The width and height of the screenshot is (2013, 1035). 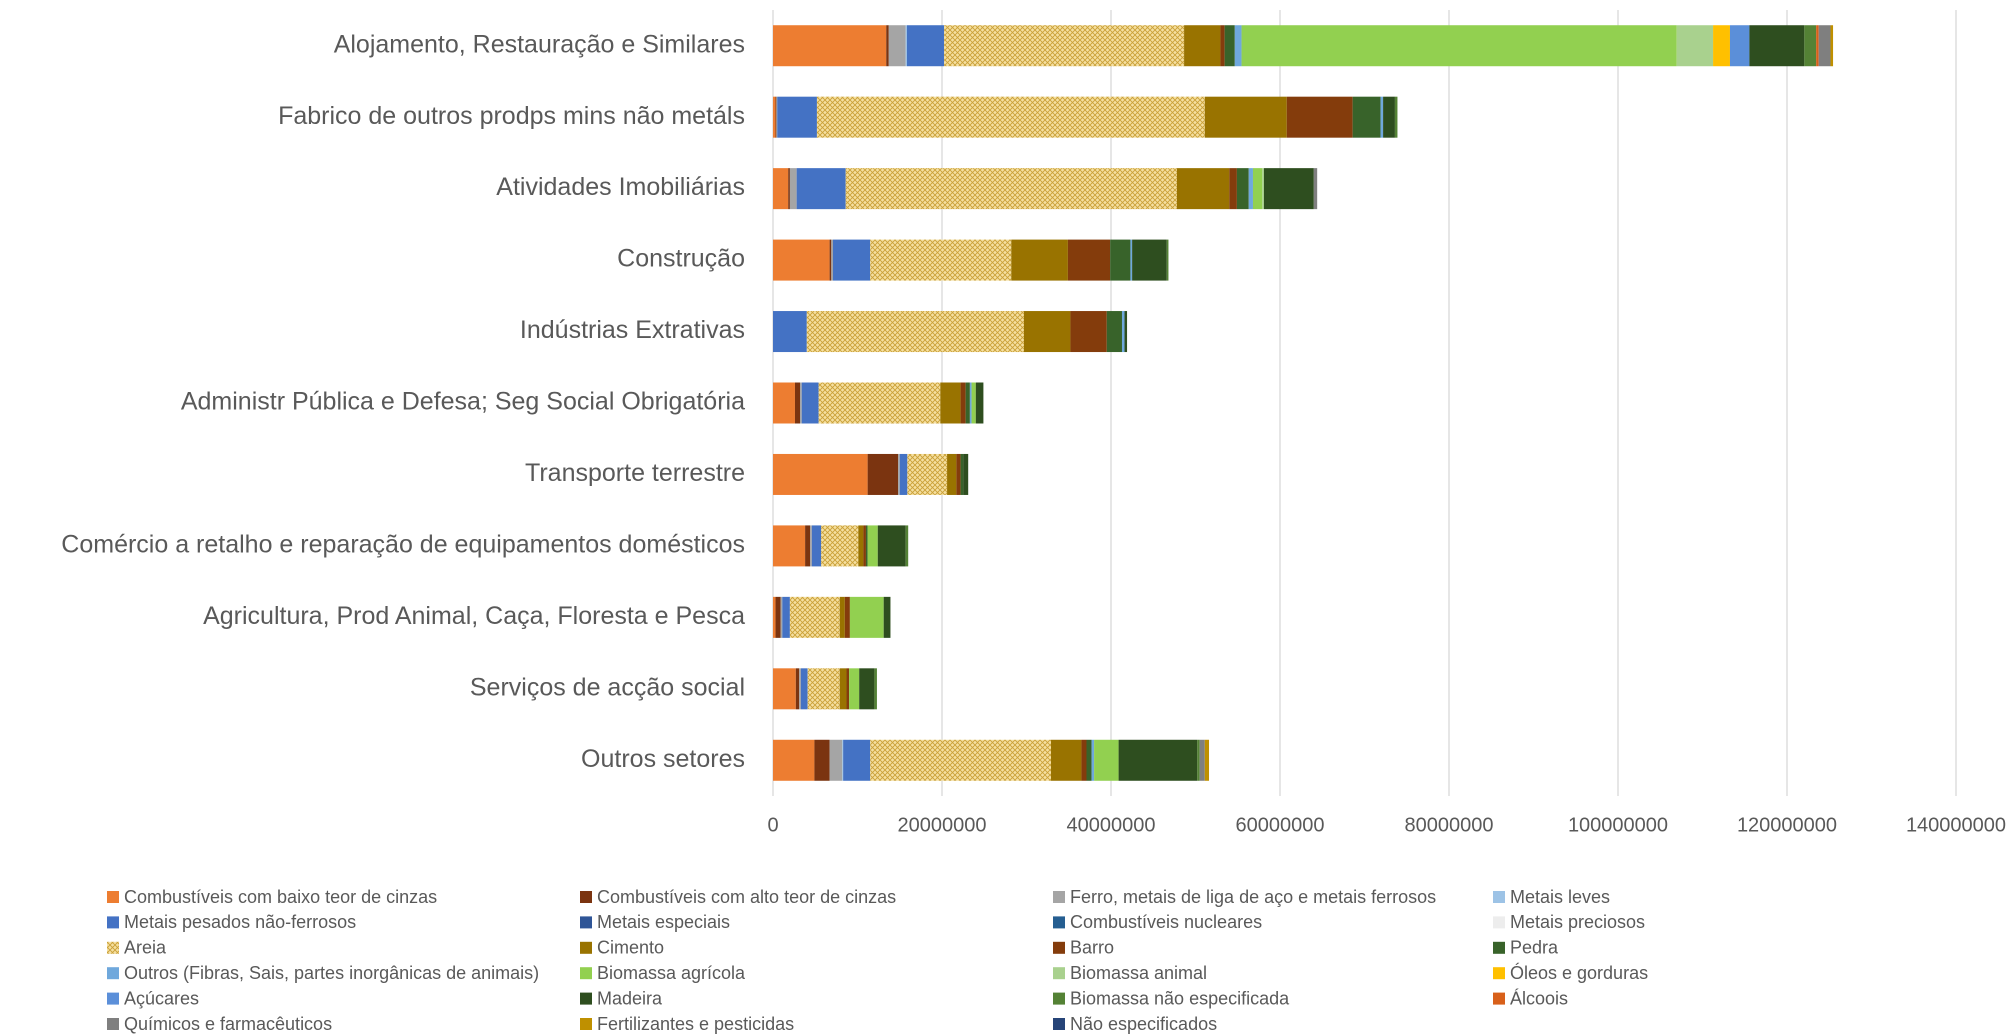 I want to click on category-label: Alojamento, Restauração e Similares, so click(x=539, y=44).